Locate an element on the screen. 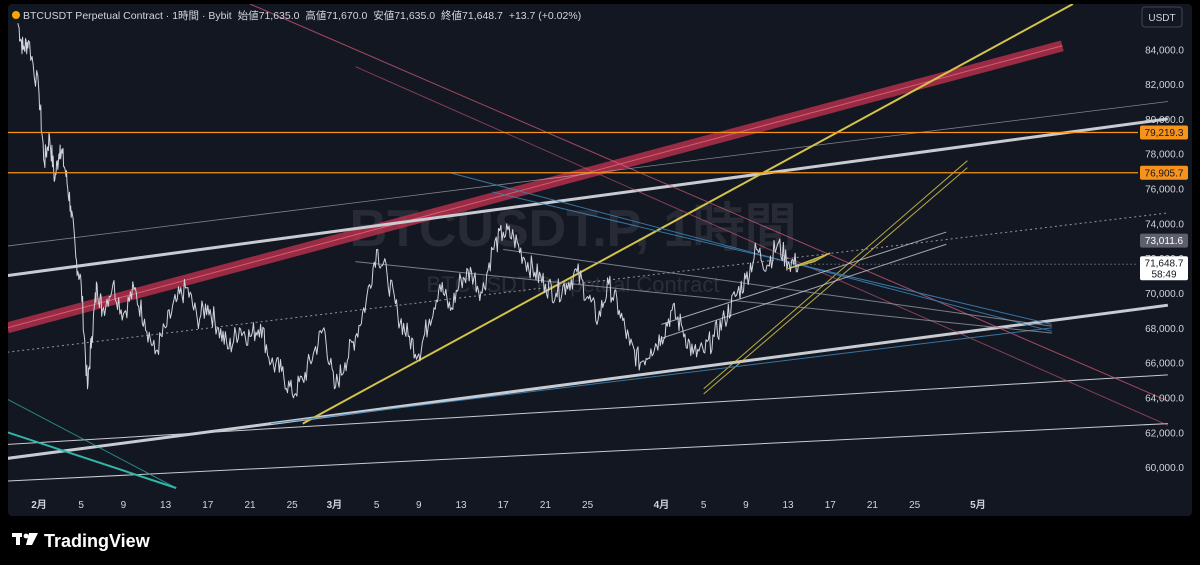 This screenshot has width=1200, height=565. currency-label: USDT is located at coordinates (1161, 18).